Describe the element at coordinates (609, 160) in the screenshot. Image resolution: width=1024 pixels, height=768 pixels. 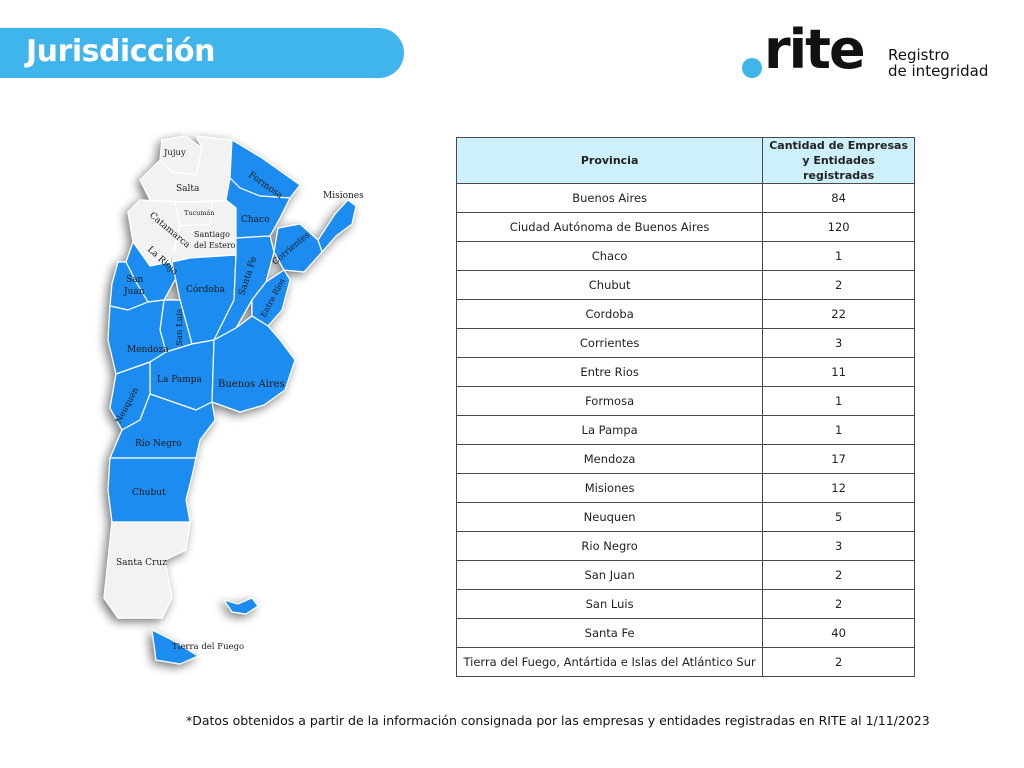
I see `column-header-provincia: Provincia` at that location.